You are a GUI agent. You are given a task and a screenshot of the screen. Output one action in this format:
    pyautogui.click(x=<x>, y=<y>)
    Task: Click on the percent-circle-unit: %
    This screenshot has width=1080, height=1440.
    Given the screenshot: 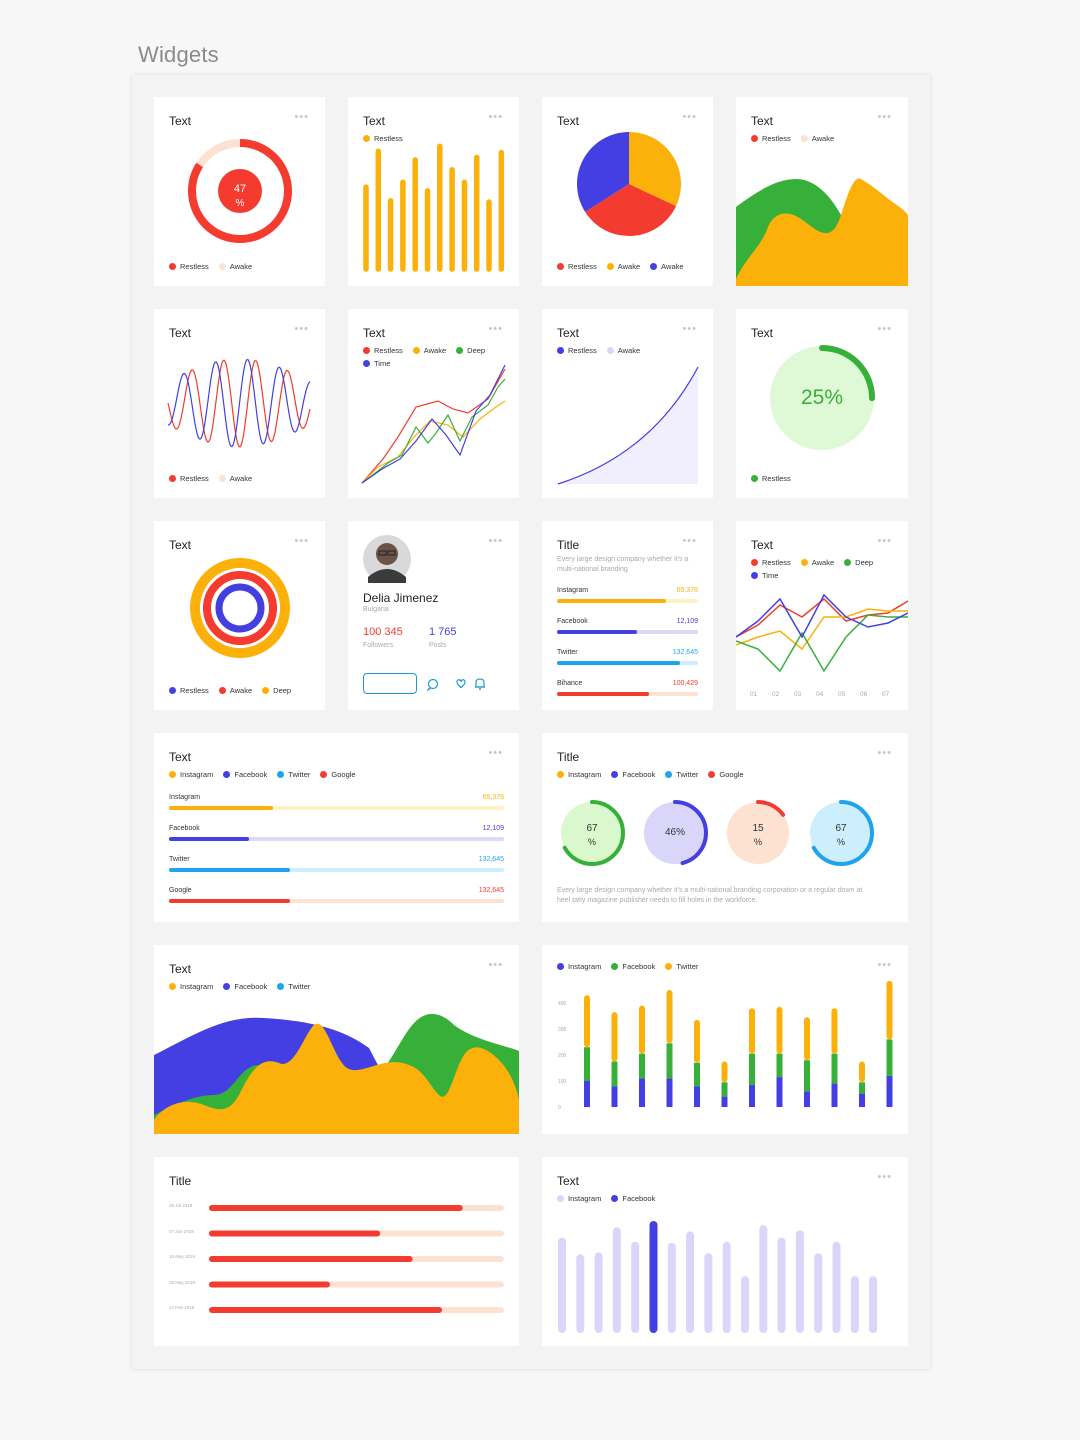 What is the action you would take?
    pyautogui.click(x=840, y=842)
    